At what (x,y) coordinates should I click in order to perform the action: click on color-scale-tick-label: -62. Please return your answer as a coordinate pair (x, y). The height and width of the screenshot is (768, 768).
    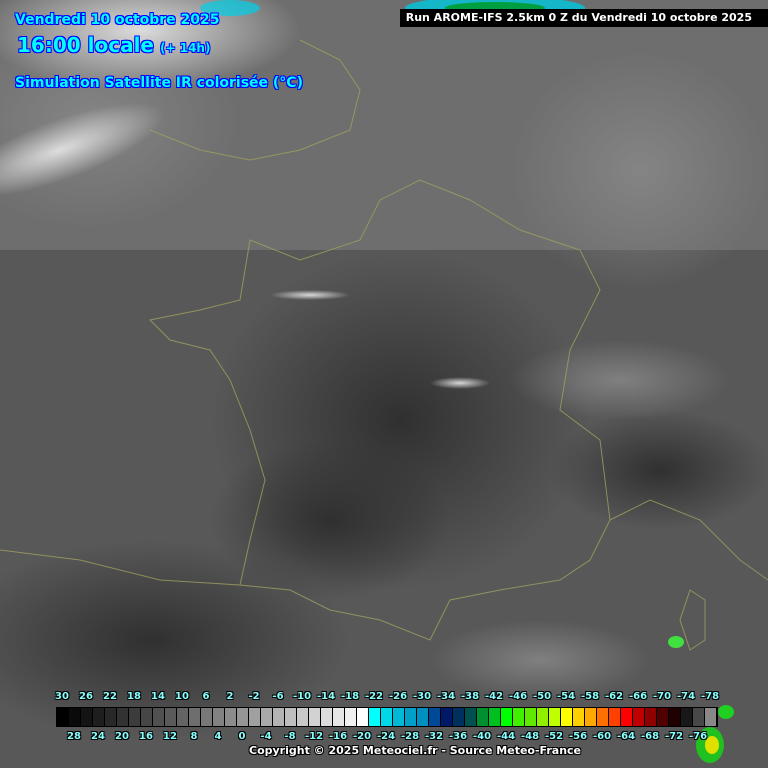
    Looking at the image, I should click on (614, 696).